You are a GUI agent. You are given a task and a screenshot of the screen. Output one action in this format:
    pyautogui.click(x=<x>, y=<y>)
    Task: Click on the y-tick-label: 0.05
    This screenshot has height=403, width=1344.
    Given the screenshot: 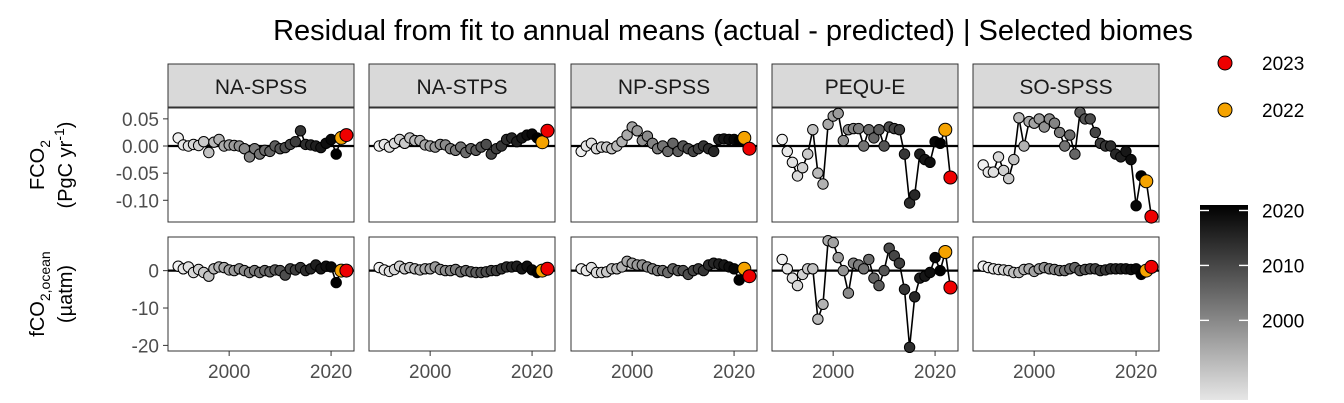 What is the action you would take?
    pyautogui.click(x=140, y=120)
    